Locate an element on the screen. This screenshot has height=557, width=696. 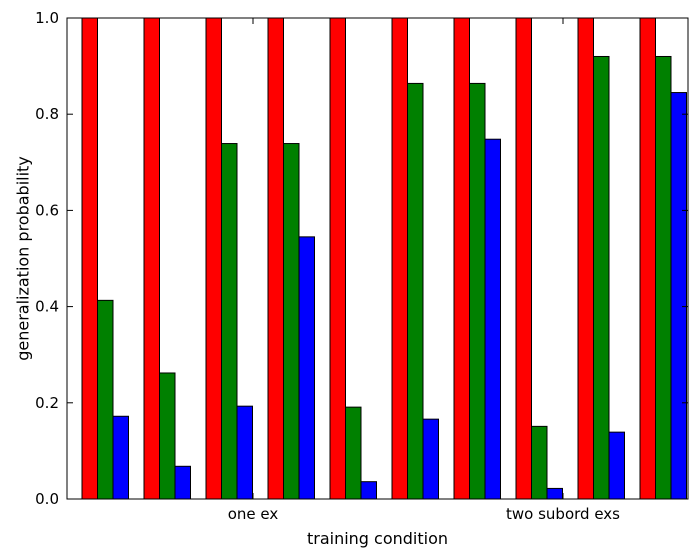
bar-g9-s2 is located at coordinates (601, 277).